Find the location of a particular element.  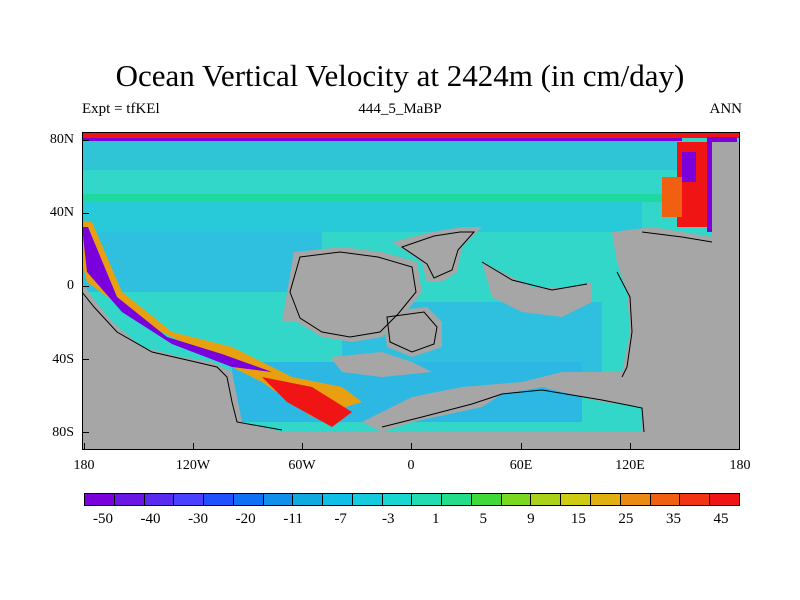

colorbar is located at coordinates (412, 499).